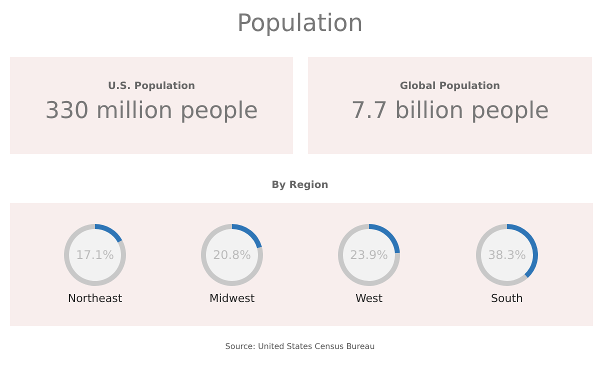 This screenshot has width=600, height=365. Describe the element at coordinates (232, 298) in the screenshot. I see `text: Midwest` at that location.